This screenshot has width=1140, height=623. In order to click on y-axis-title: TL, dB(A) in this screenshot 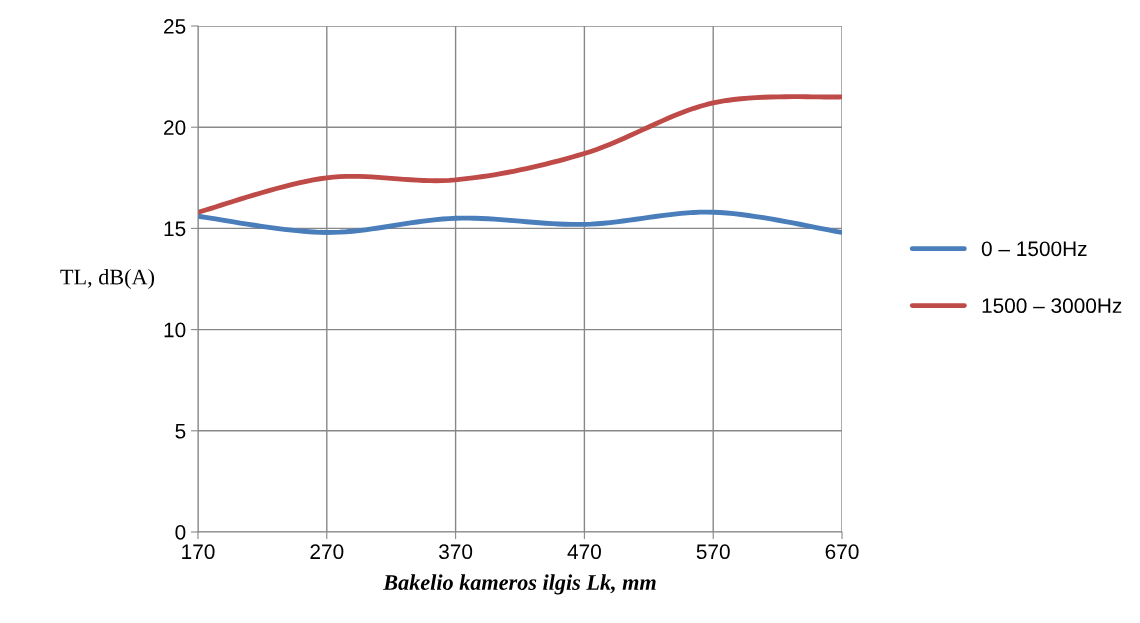, I will do `click(107, 279)`.